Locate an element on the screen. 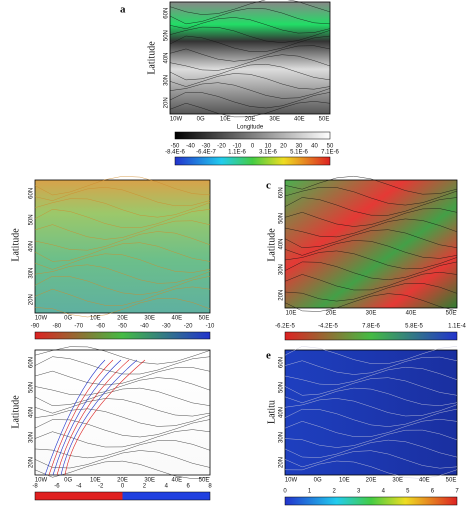 The height and width of the screenshot is (513, 474). colorbar-tick-label: -20 is located at coordinates (221, 147).